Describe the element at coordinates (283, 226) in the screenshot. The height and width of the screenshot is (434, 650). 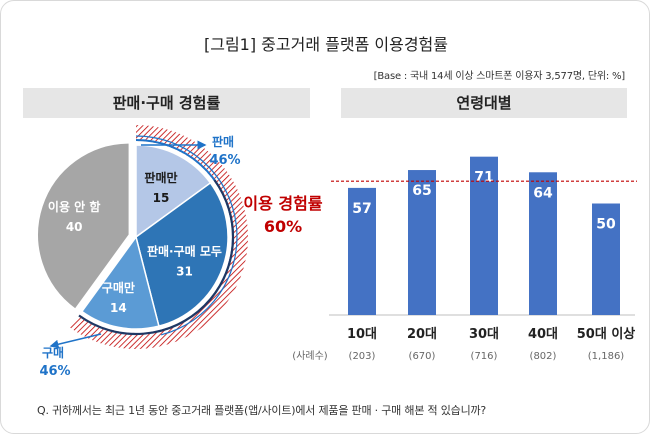
I see `usage-rate-value: 60%` at that location.